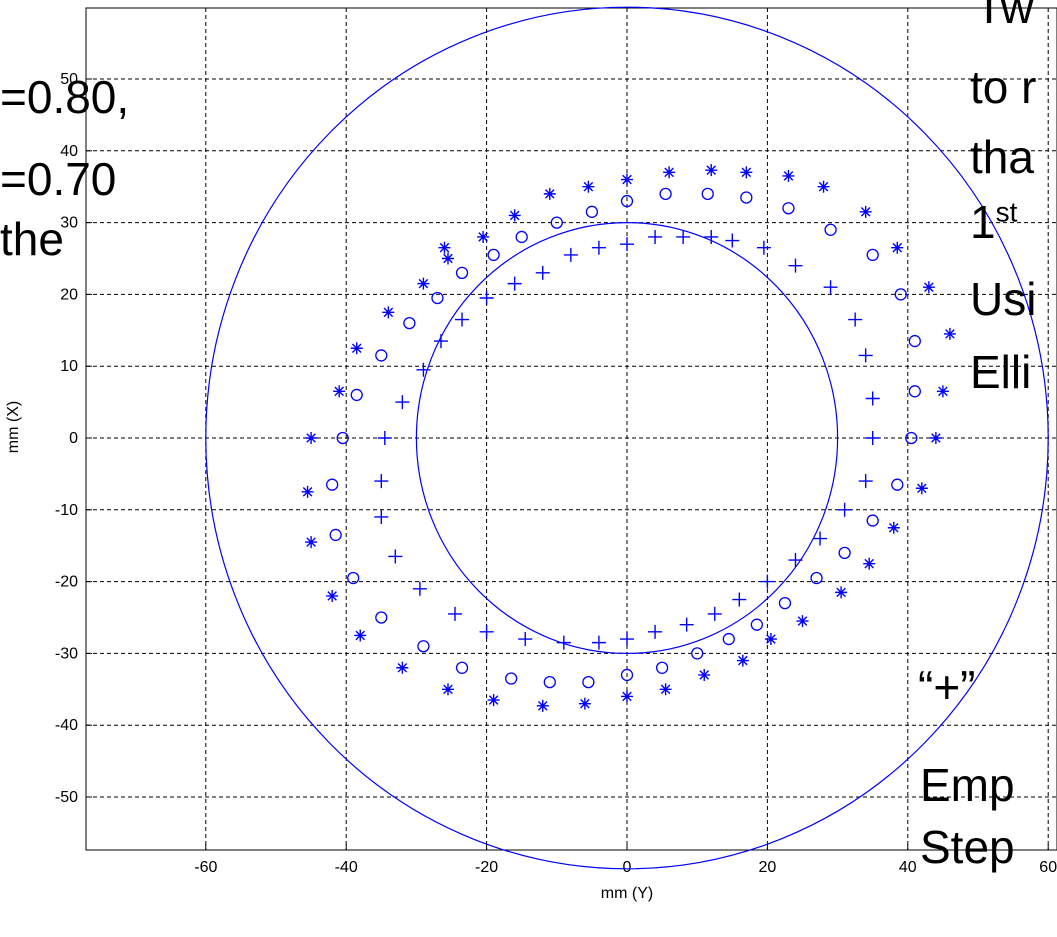  Describe the element at coordinates (1003, 299) in the screenshot. I see `right-text-line-5: Usi` at that location.